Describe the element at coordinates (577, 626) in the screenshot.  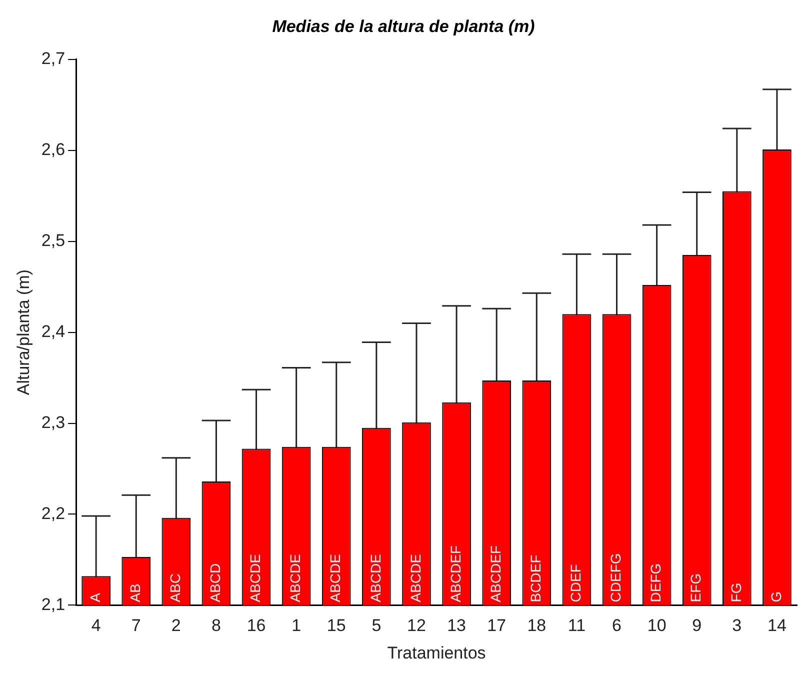
I see `x-tick-label: 11` at that location.